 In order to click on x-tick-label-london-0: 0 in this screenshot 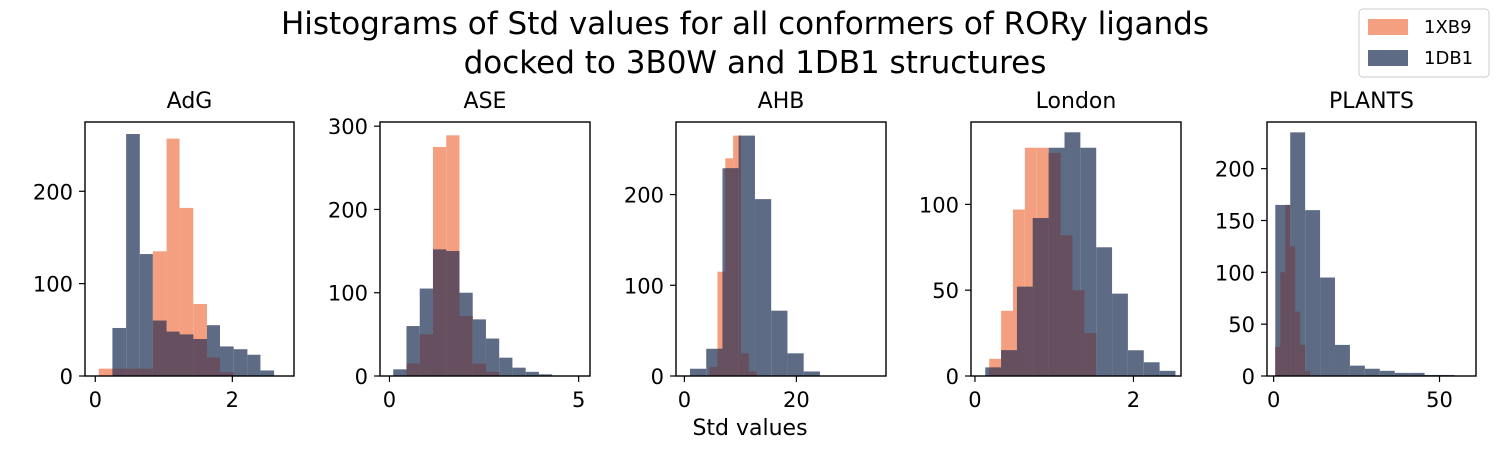, I will do `click(974, 400)`.